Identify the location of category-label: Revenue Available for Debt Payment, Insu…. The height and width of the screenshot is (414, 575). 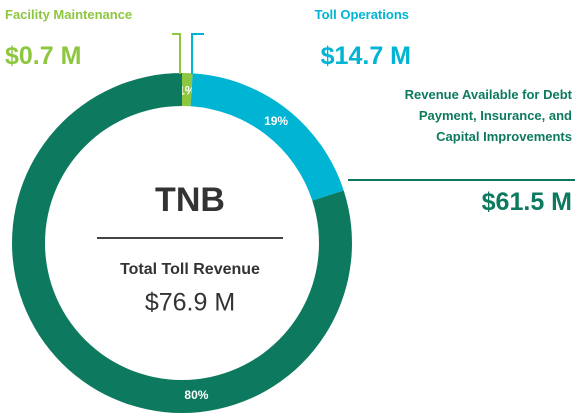
(488, 115).